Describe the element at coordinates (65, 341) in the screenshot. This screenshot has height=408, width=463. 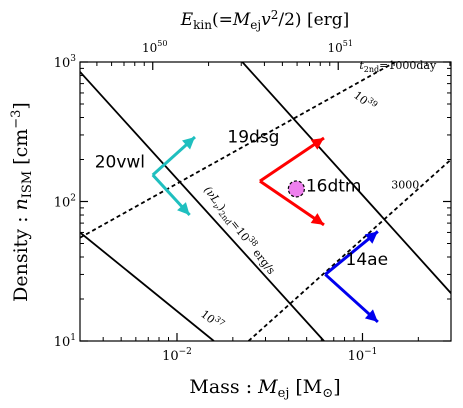
I see `y-tick-label: 10¹` at that location.